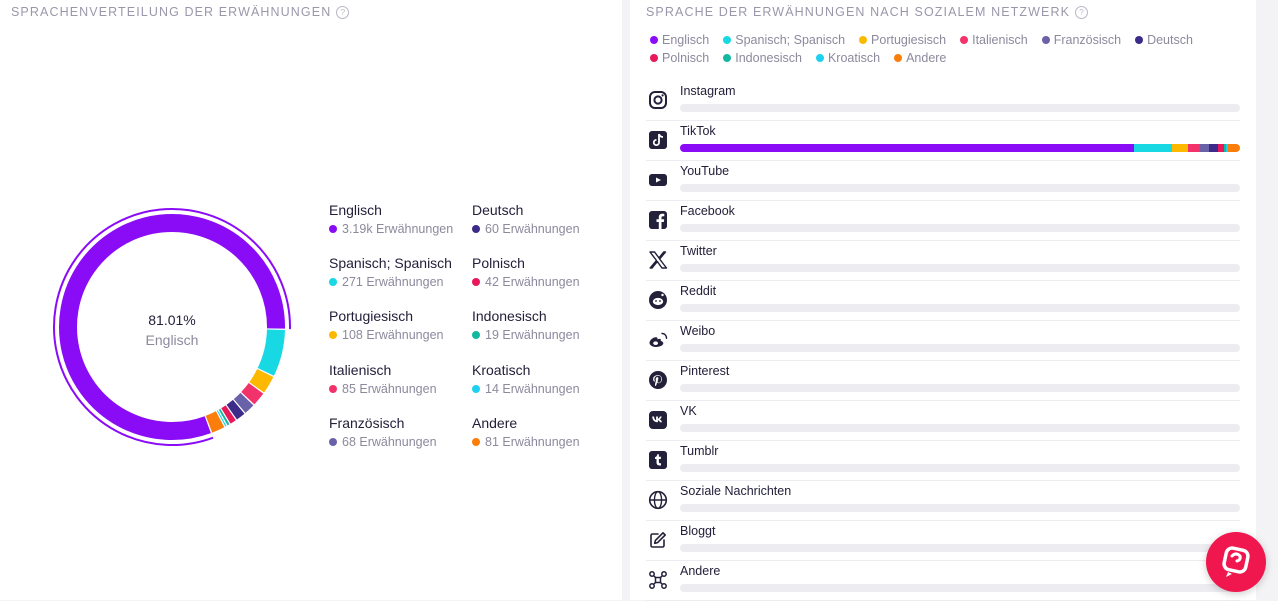  Describe the element at coordinates (736, 491) in the screenshot. I see `network-name: Soziale Nachrichten` at that location.